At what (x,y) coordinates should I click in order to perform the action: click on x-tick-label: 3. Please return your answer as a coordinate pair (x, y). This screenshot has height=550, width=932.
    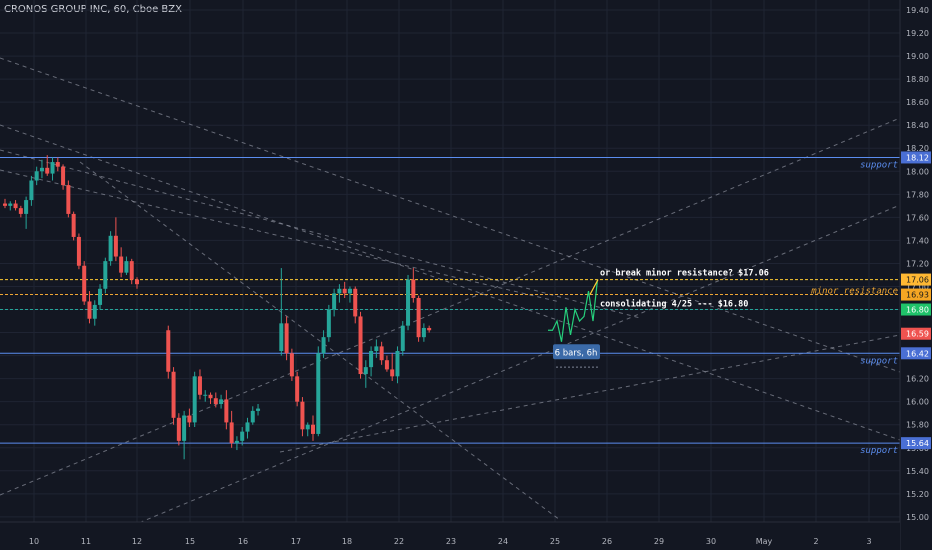
    Looking at the image, I should click on (868, 541).